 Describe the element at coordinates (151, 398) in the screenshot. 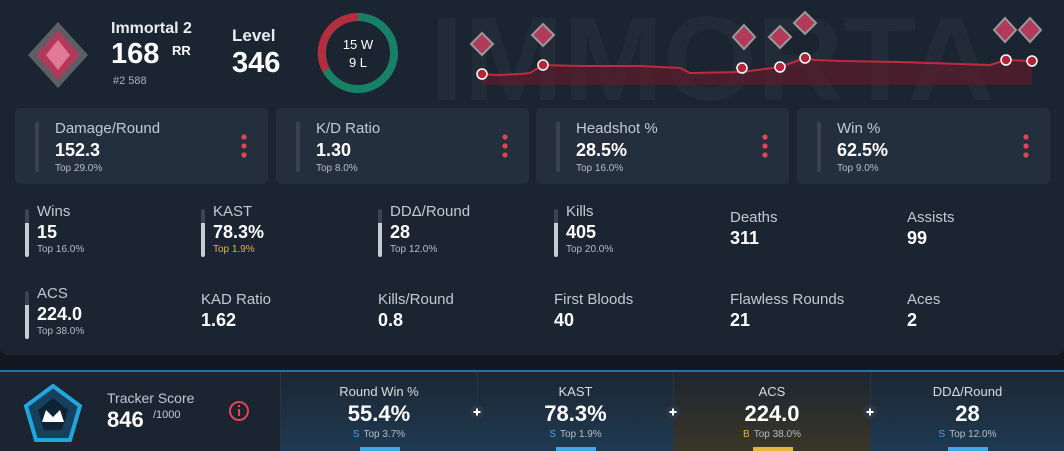

I see `tracker-label: Tracker Score` at that location.